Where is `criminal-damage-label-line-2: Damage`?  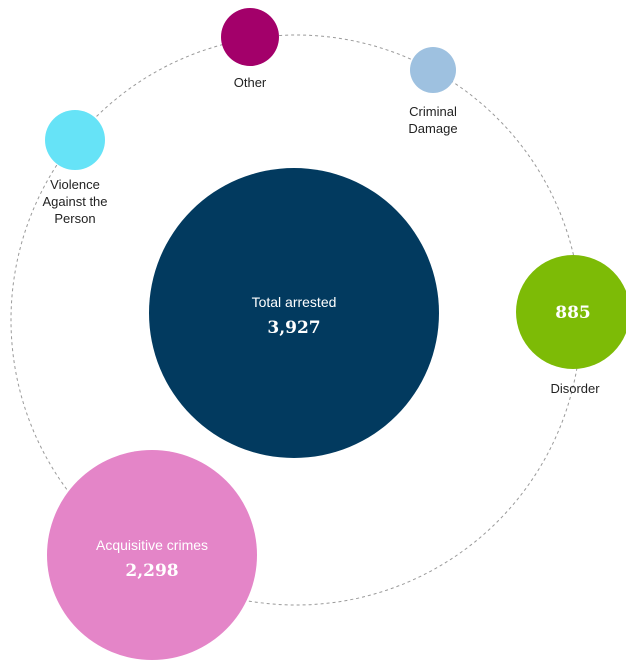
criminal-damage-label-line-2: Damage is located at coordinates (432, 128).